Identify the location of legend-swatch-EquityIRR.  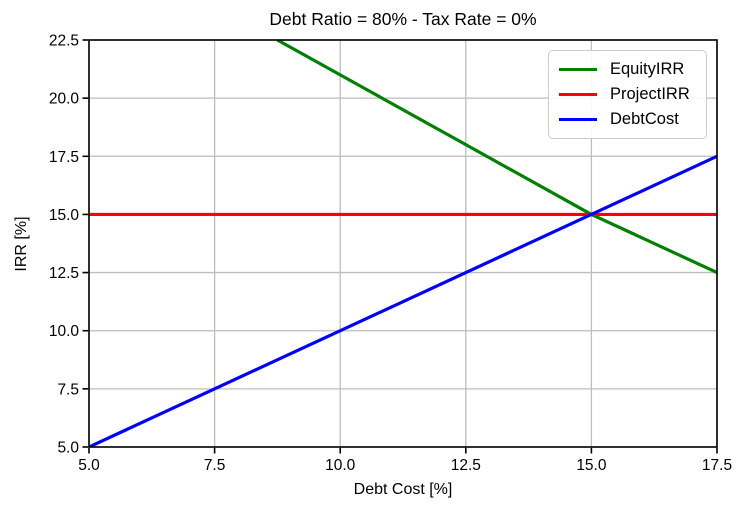
(578, 69).